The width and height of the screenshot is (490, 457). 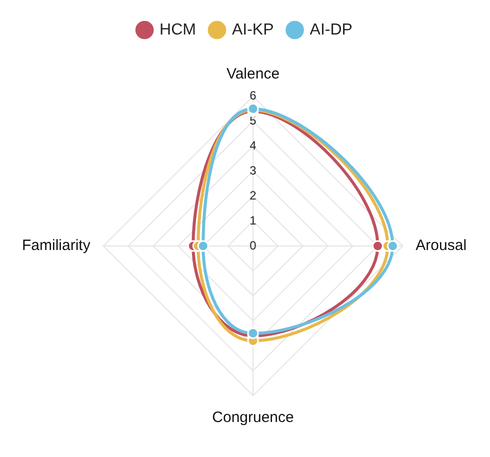 What do you see at coordinates (253, 245) in the screenshot?
I see `y-tick-label: 0` at bounding box center [253, 245].